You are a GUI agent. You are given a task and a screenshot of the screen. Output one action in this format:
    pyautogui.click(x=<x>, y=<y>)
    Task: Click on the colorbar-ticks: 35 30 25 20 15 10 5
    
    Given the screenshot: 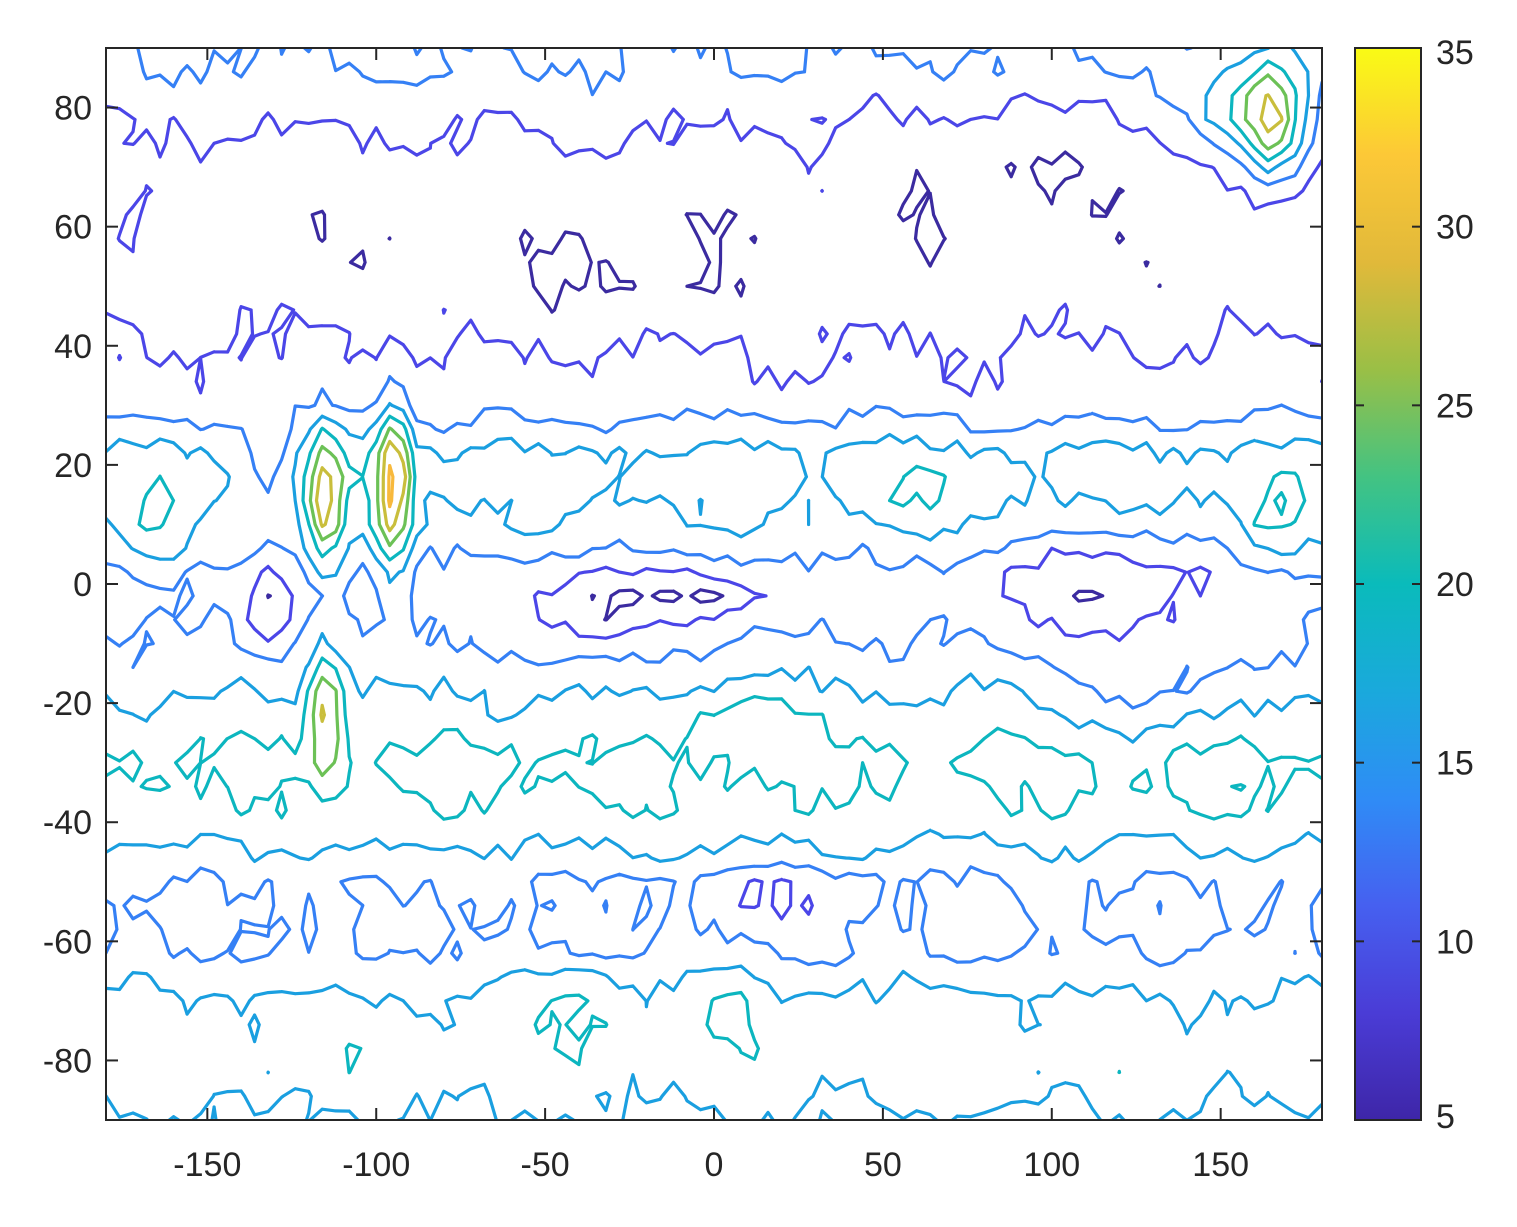 What is the action you would take?
    pyautogui.click(x=1414, y=585)
    